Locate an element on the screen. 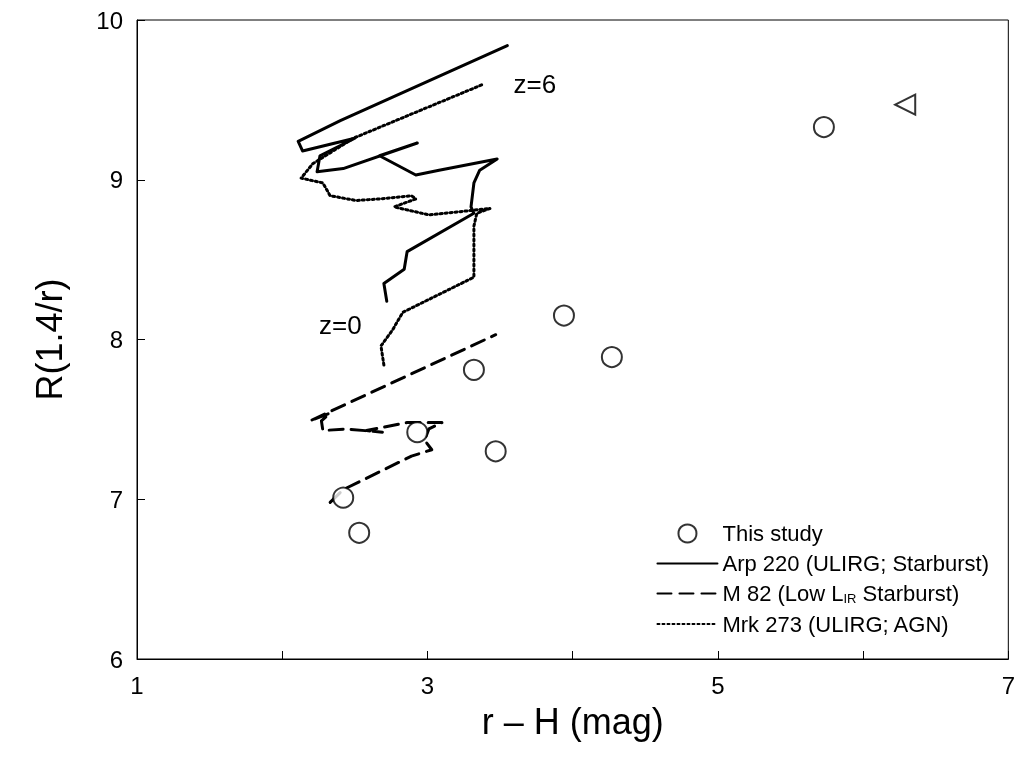 The height and width of the screenshot is (768, 1026). x-tick-label: 3 is located at coordinates (427, 685).